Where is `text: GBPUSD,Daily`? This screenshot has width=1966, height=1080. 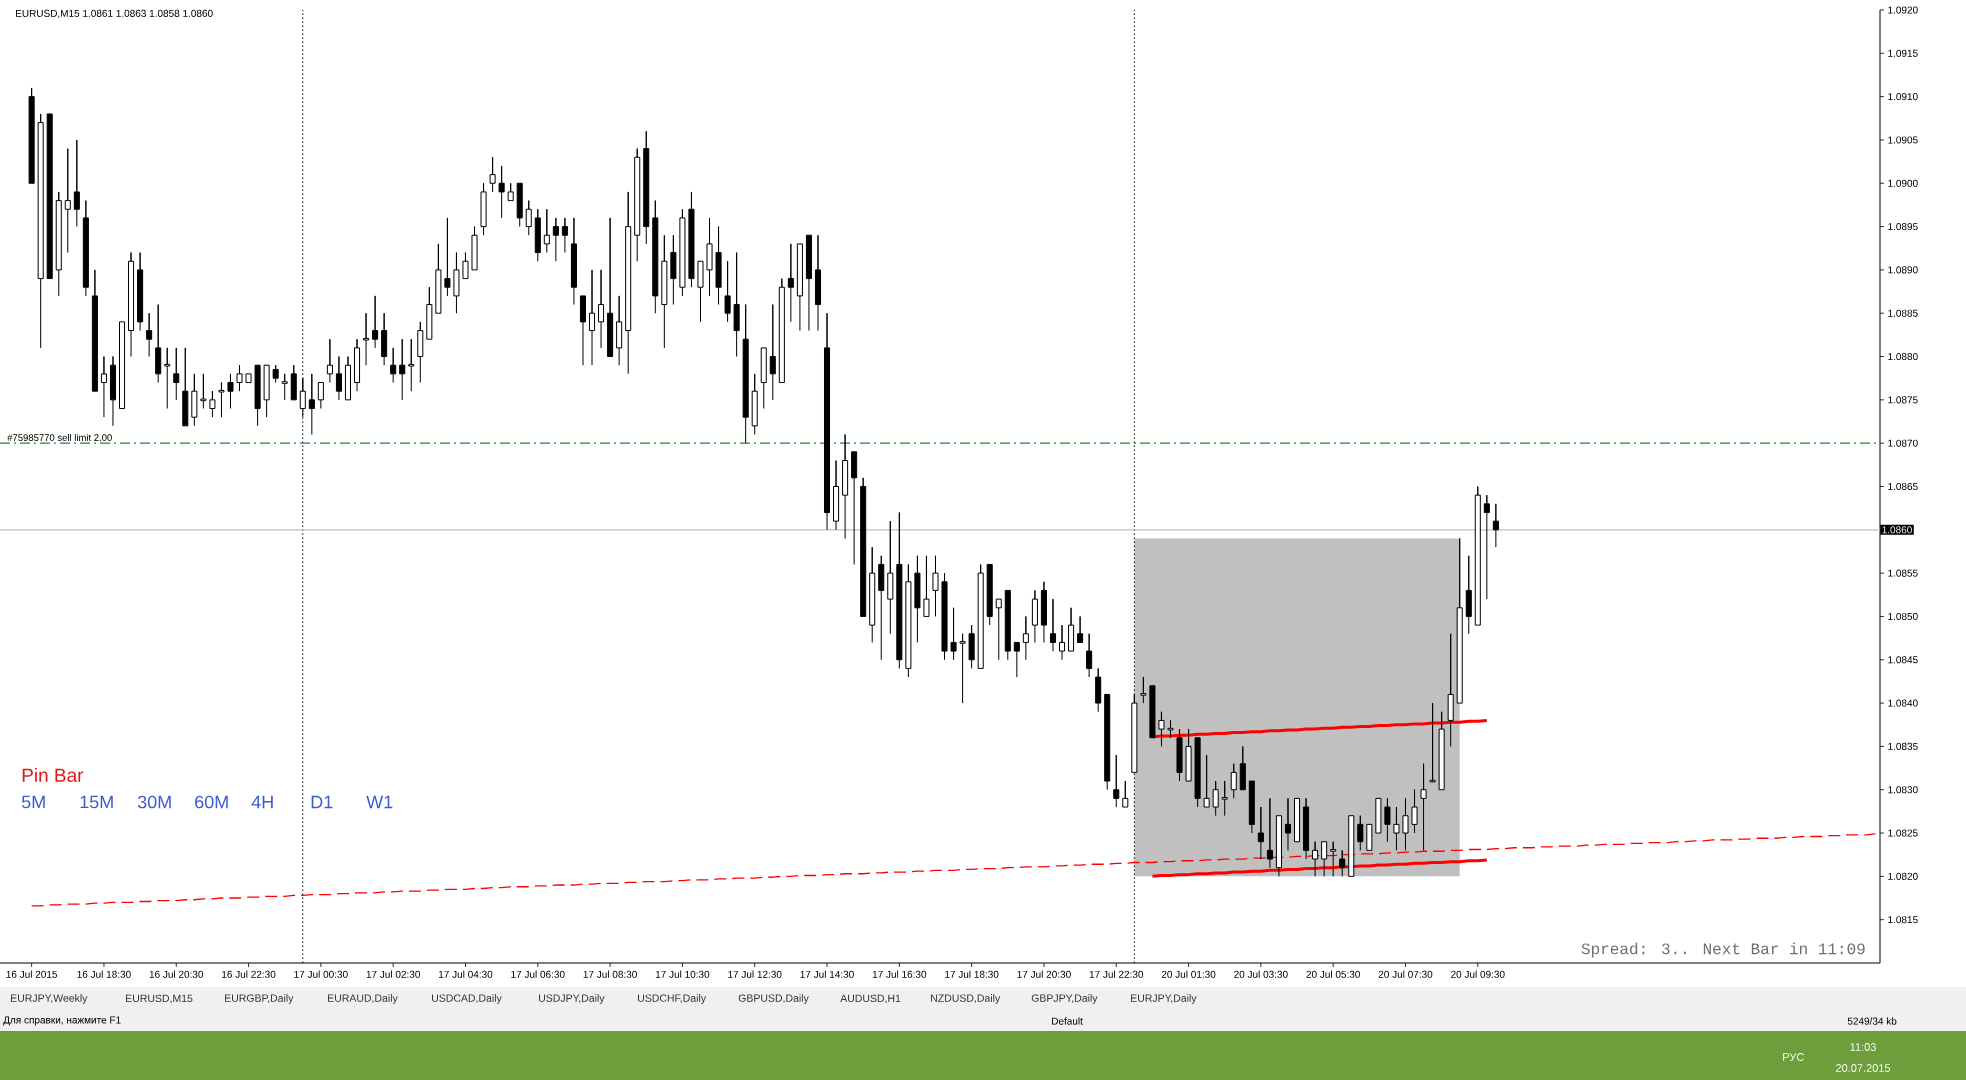
text: GBPUSD,Daily is located at coordinates (773, 999).